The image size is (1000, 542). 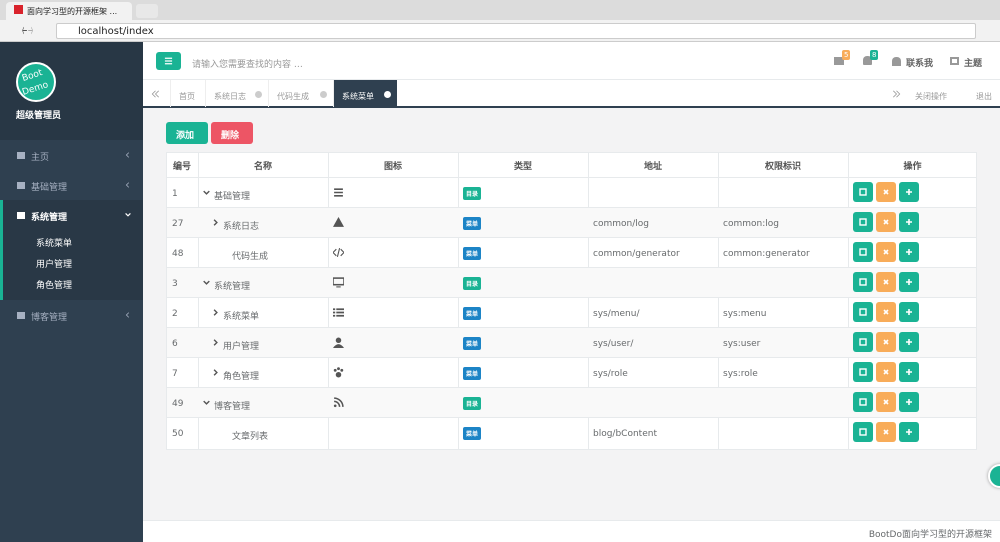 I want to click on menu-toggle, so click(x=168, y=61).